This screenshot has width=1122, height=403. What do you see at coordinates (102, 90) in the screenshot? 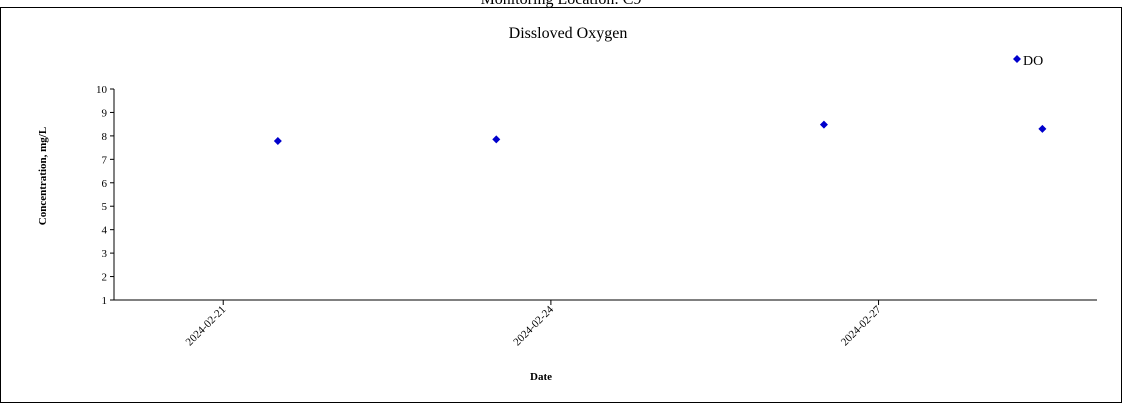
I see `y-tick-label: 10` at bounding box center [102, 90].